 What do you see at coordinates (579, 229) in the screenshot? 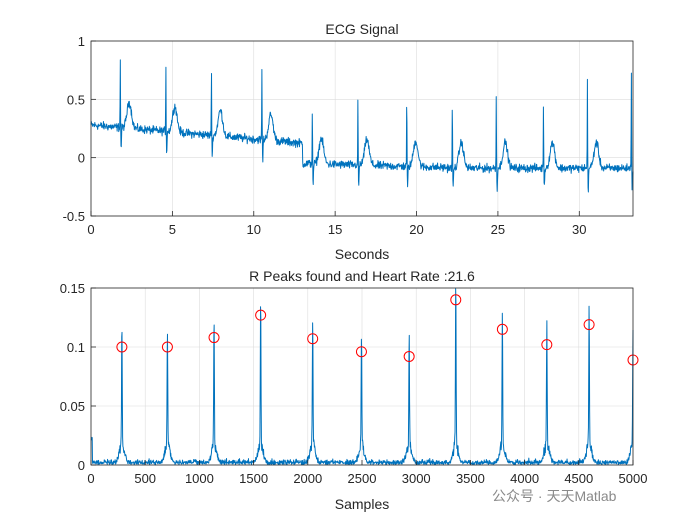
I see `x-tick-label: 30` at bounding box center [579, 229].